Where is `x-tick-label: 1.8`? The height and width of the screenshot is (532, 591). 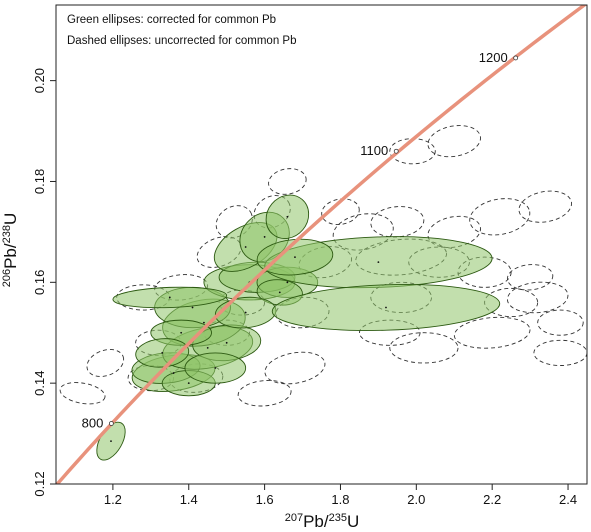
x-tick-label: 1.8 is located at coordinates (340, 499).